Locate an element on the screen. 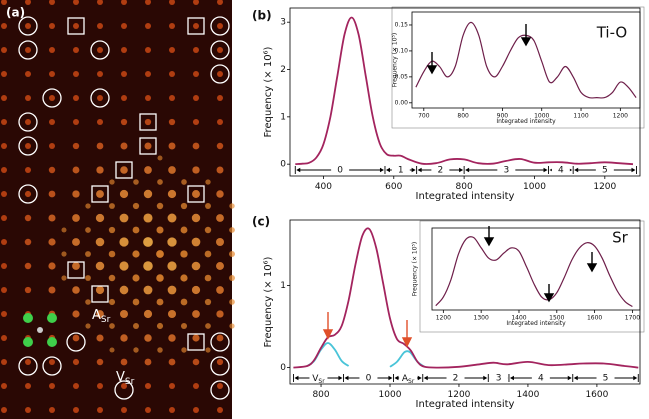  y-tick-label: 2 is located at coordinates (283, 70).